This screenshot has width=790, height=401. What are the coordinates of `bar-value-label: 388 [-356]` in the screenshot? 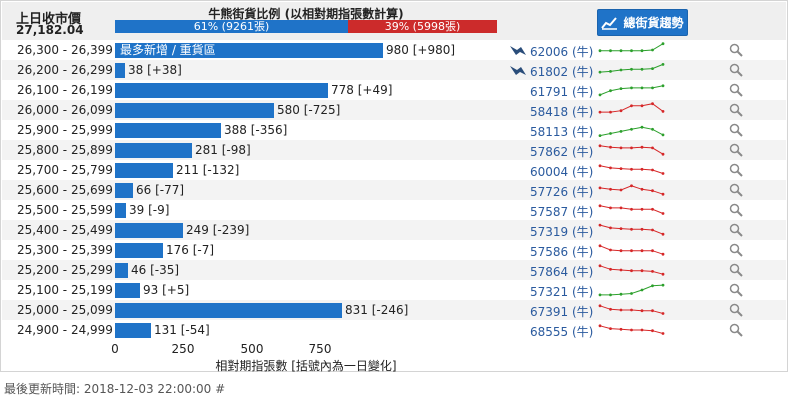 It's located at (256, 130).